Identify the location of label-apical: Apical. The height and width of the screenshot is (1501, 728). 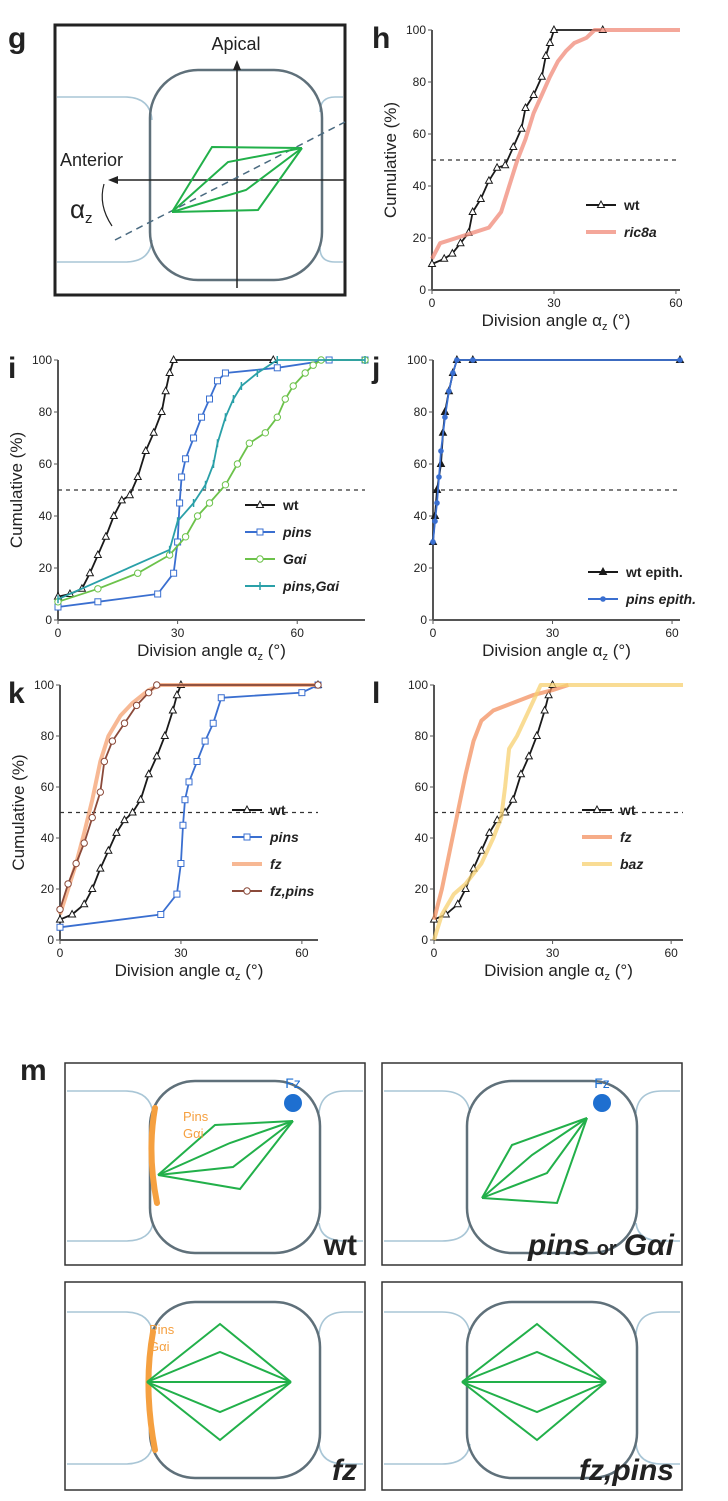
(235, 44).